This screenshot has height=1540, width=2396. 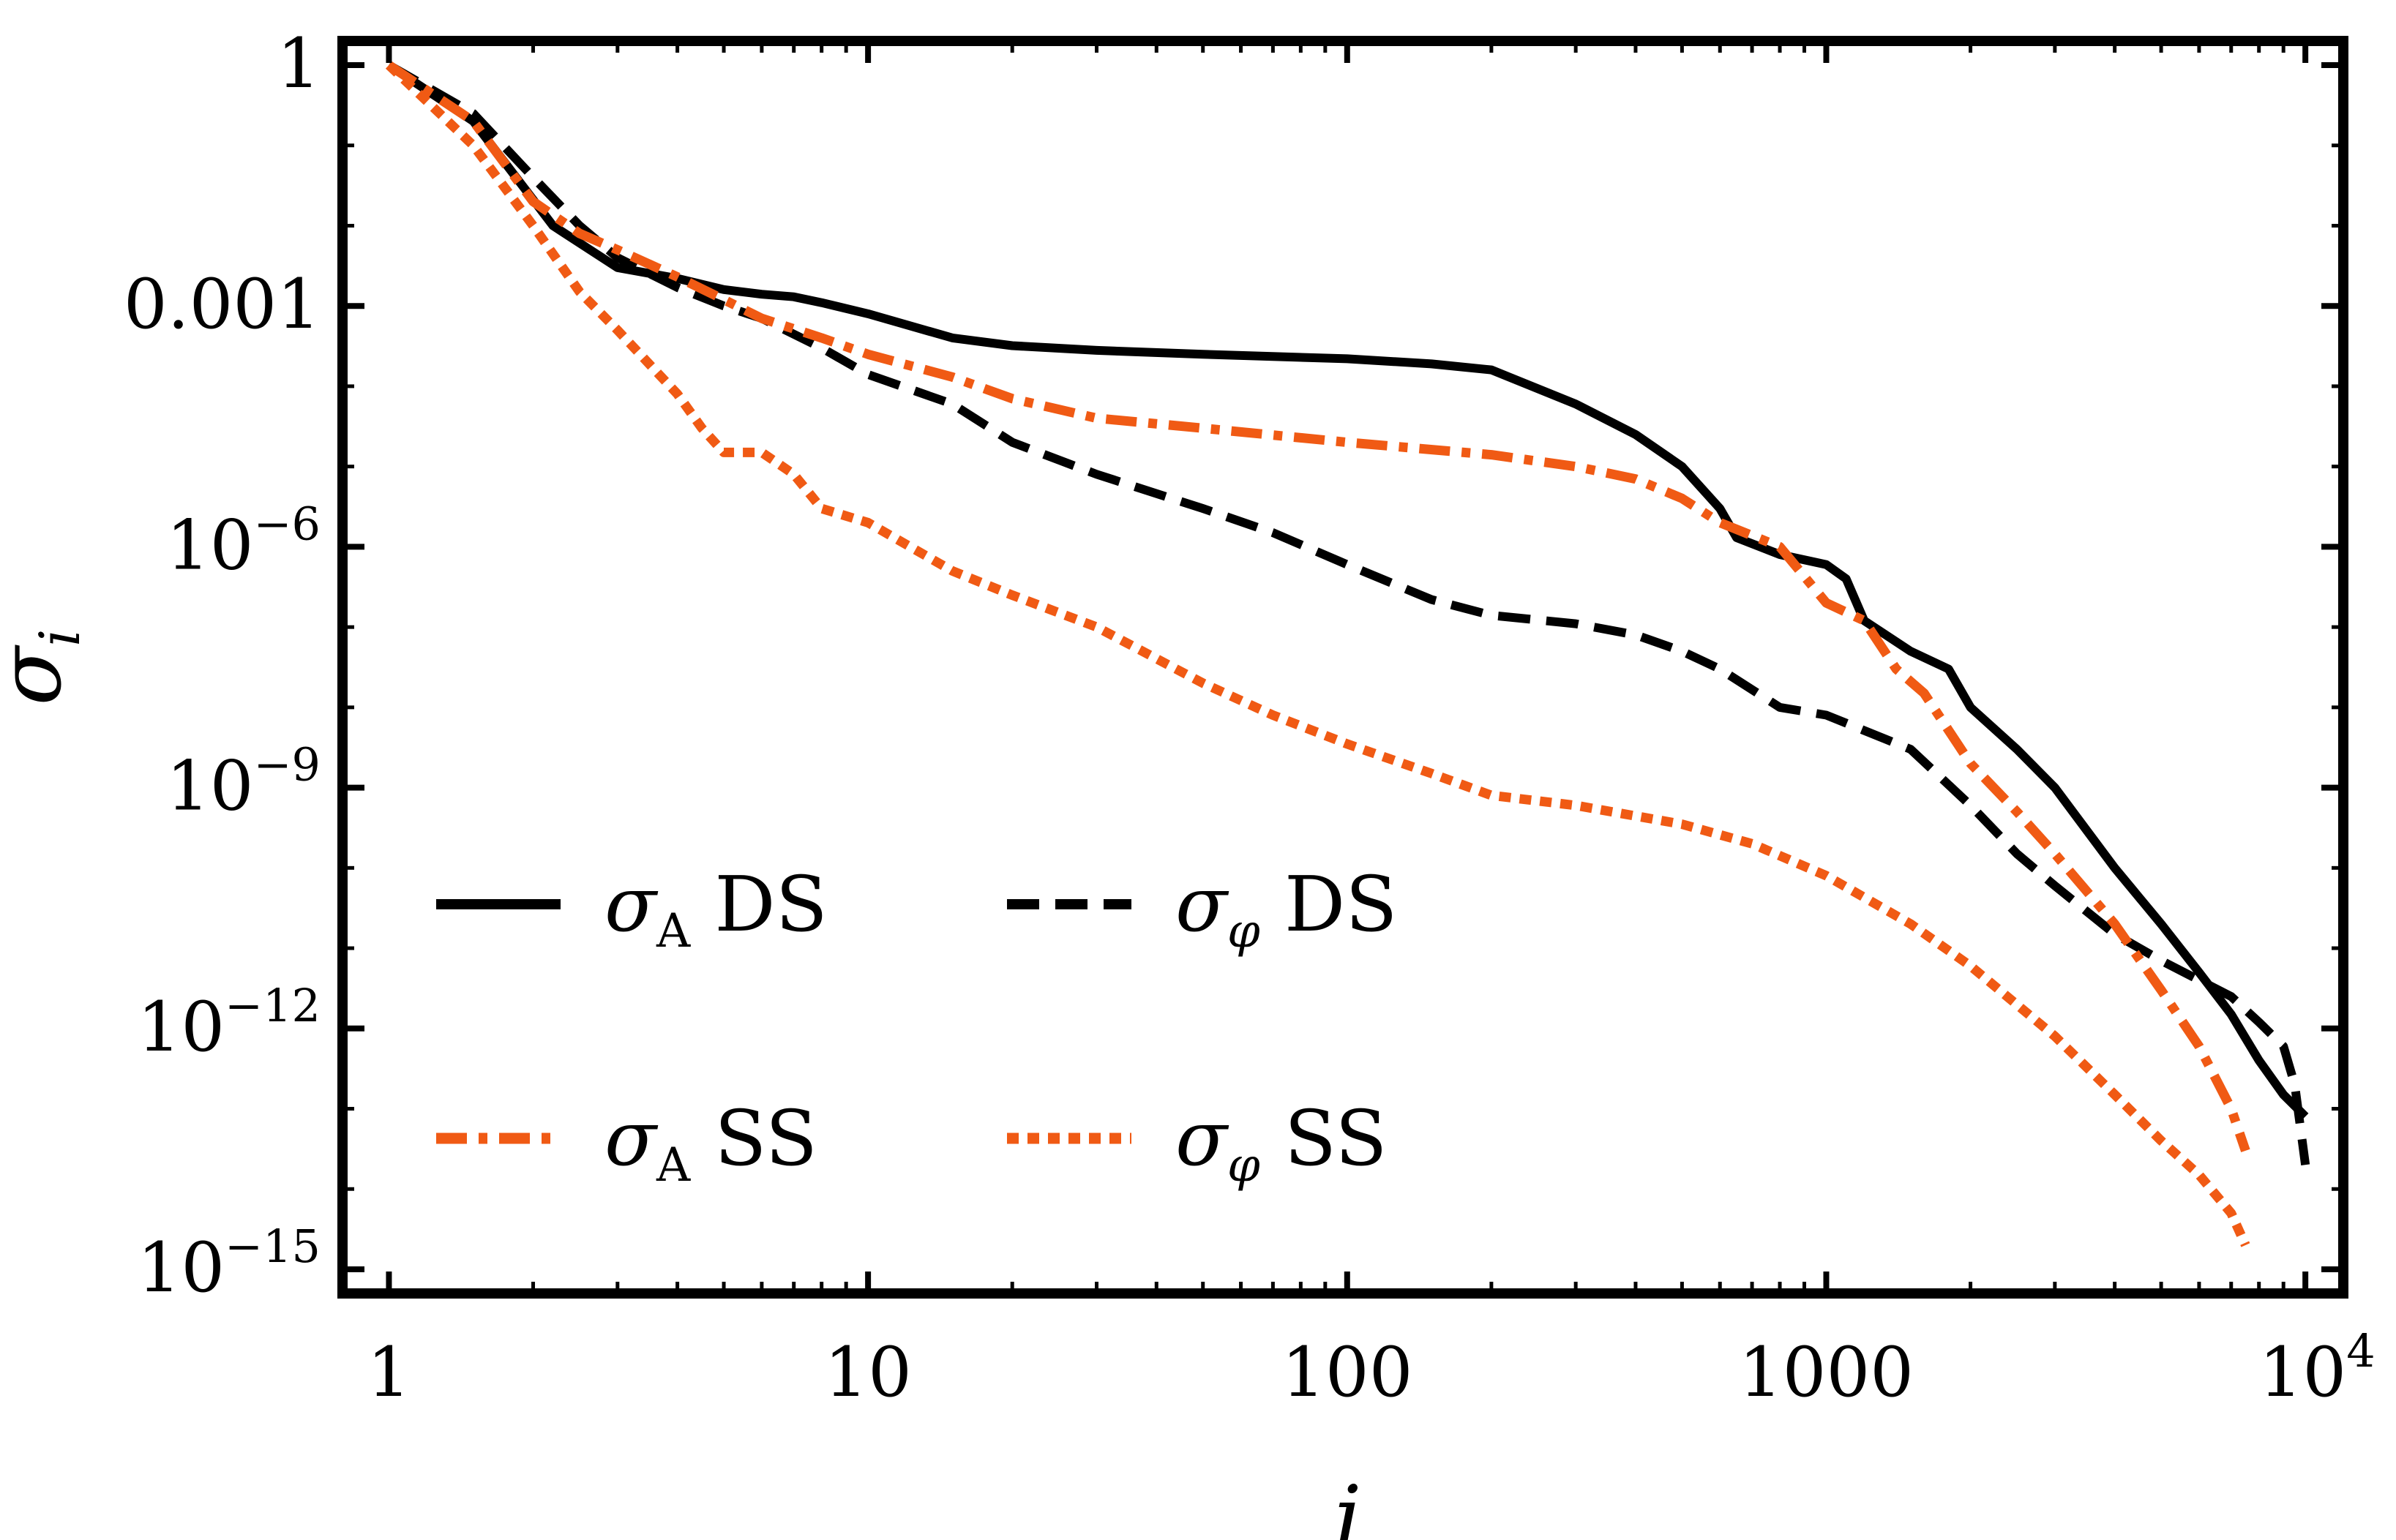 I want to click on y-tick-label-5: 10⁻¹⁵, so click(x=230, y=1264).